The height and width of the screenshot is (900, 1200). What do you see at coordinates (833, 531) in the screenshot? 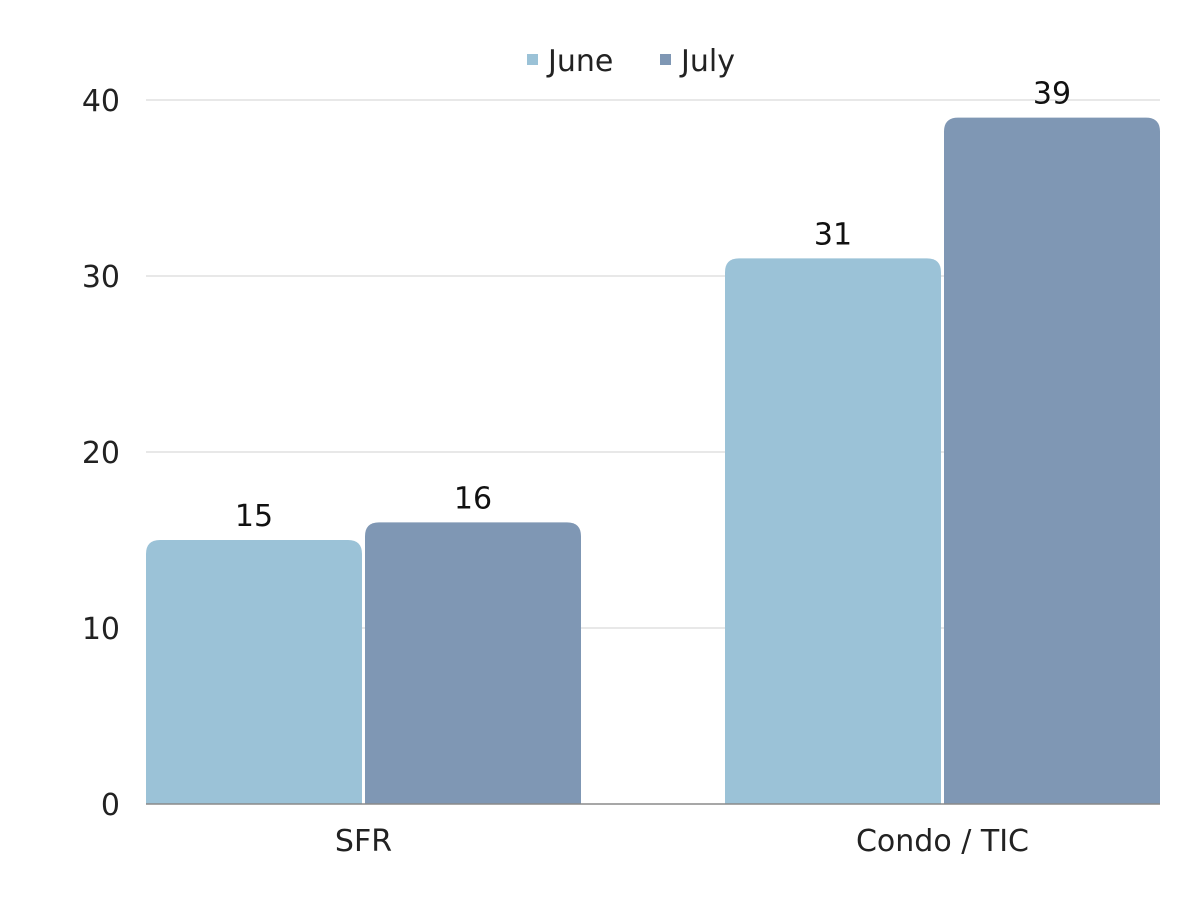
I see `bar-condo-tic-june` at bounding box center [833, 531].